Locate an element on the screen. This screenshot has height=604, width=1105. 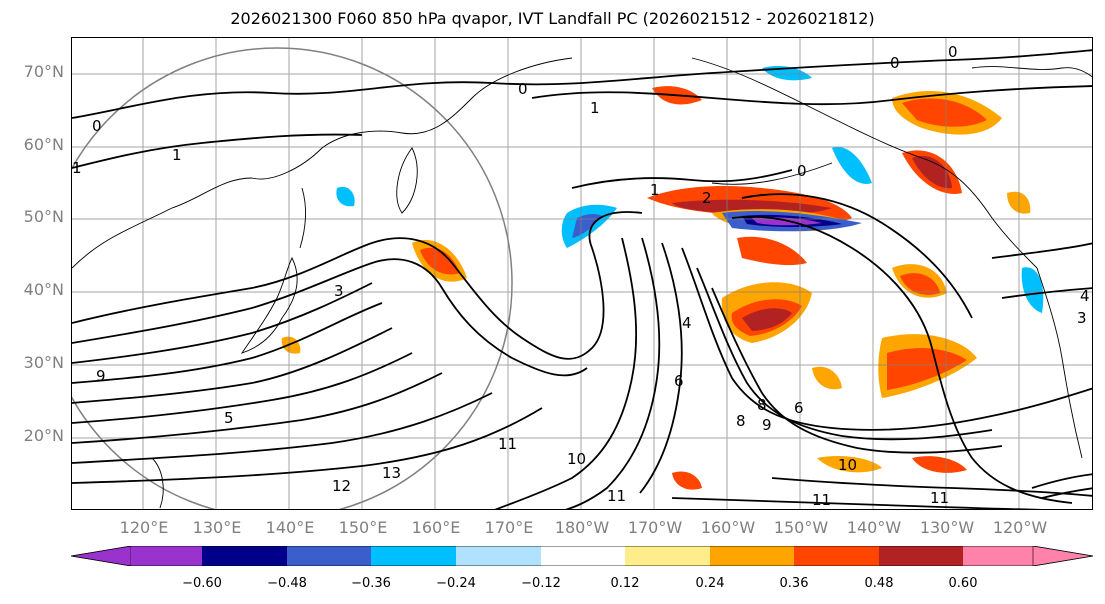
colorbar-tick-label: −0.60 is located at coordinates (202, 583).